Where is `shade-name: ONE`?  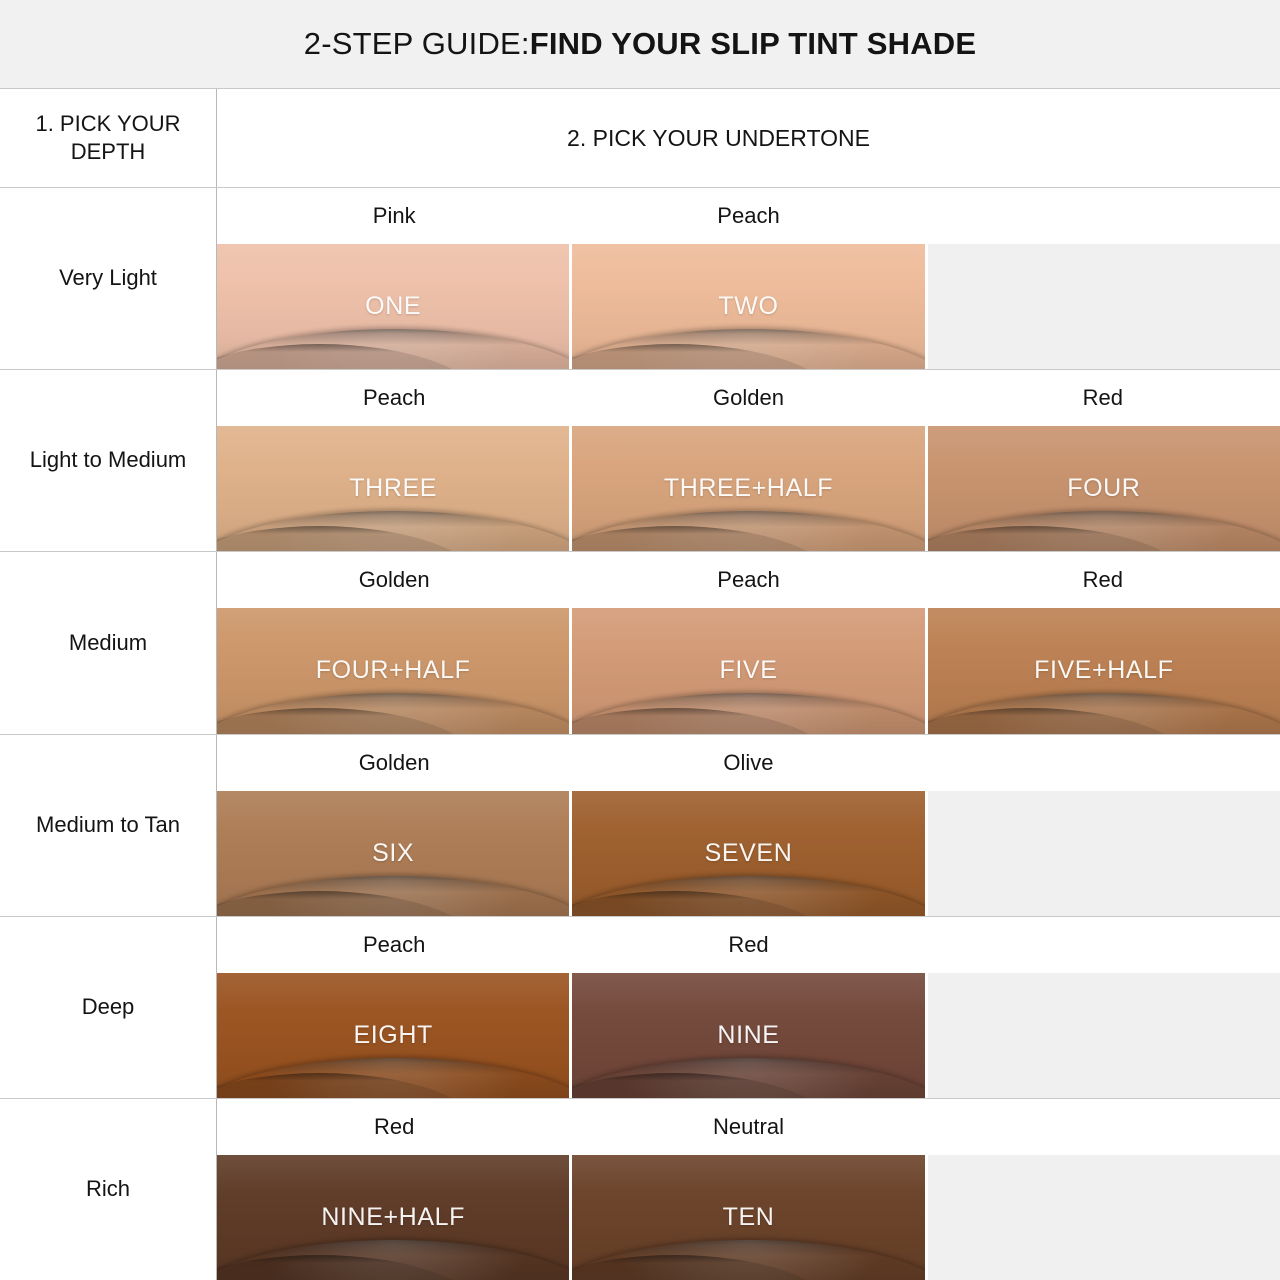 shade-name: ONE is located at coordinates (393, 306).